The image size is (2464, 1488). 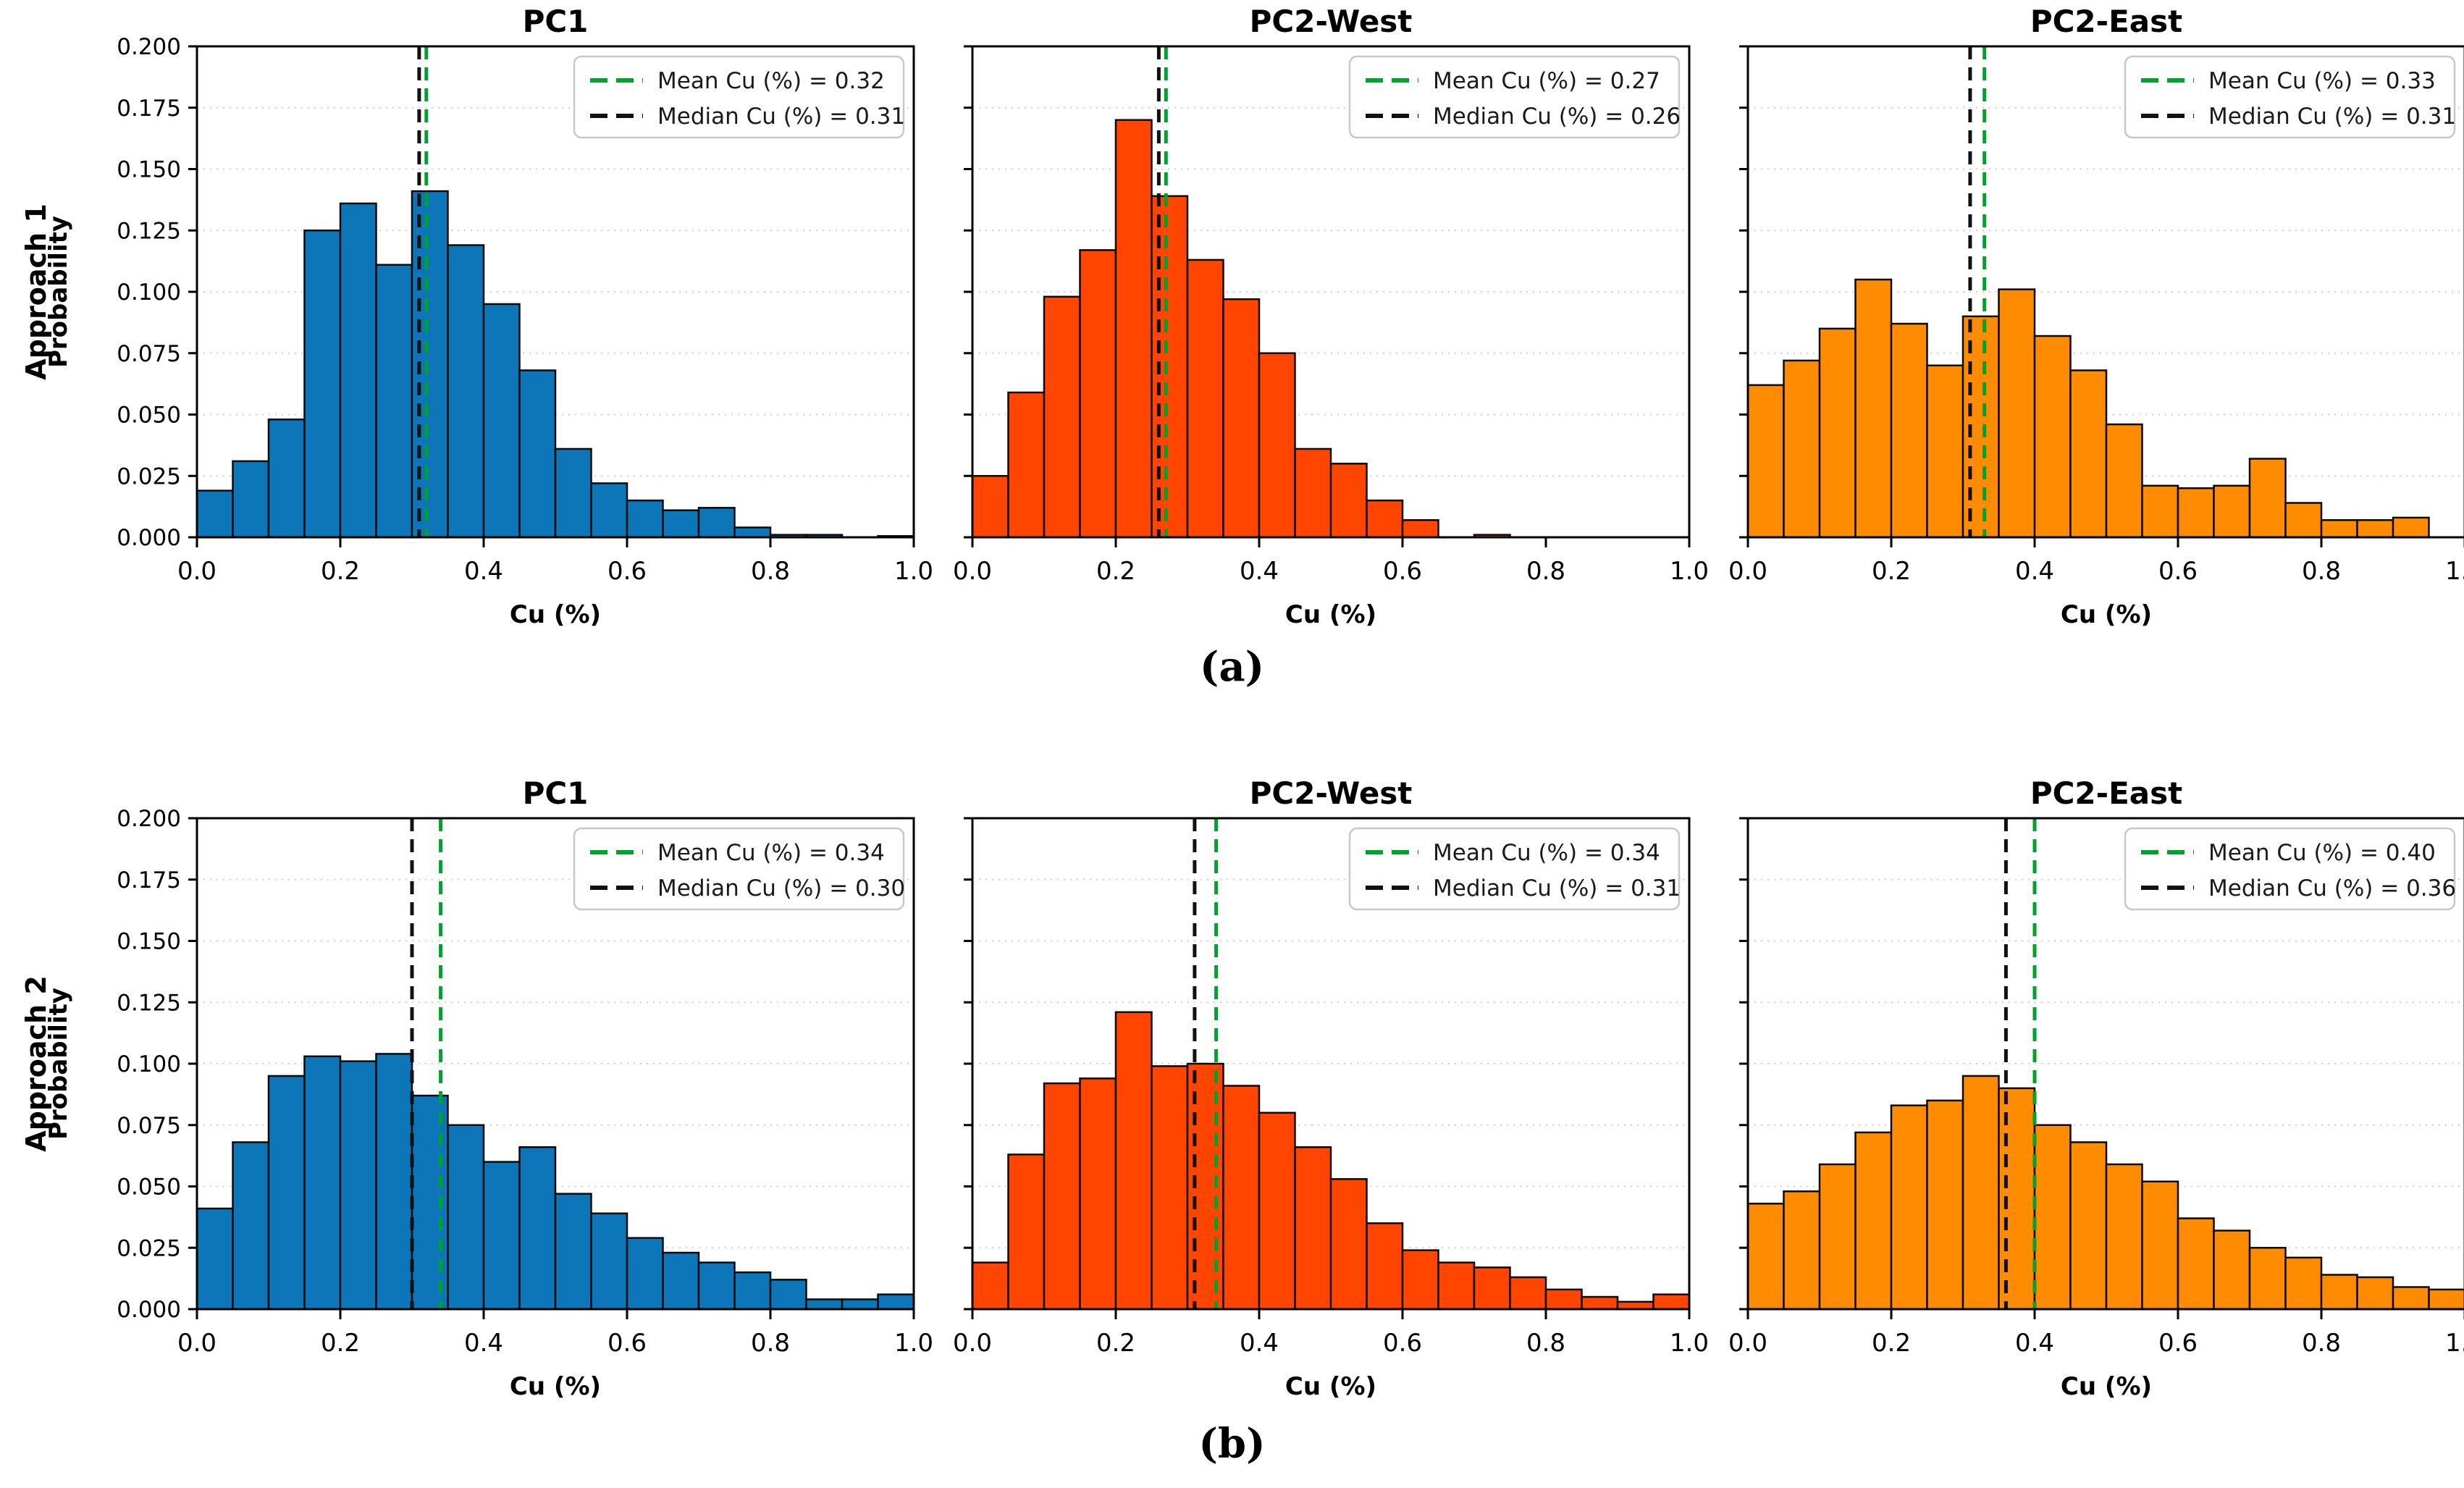 I want to click on y-tick-label: 0.150, so click(x=149, y=942).